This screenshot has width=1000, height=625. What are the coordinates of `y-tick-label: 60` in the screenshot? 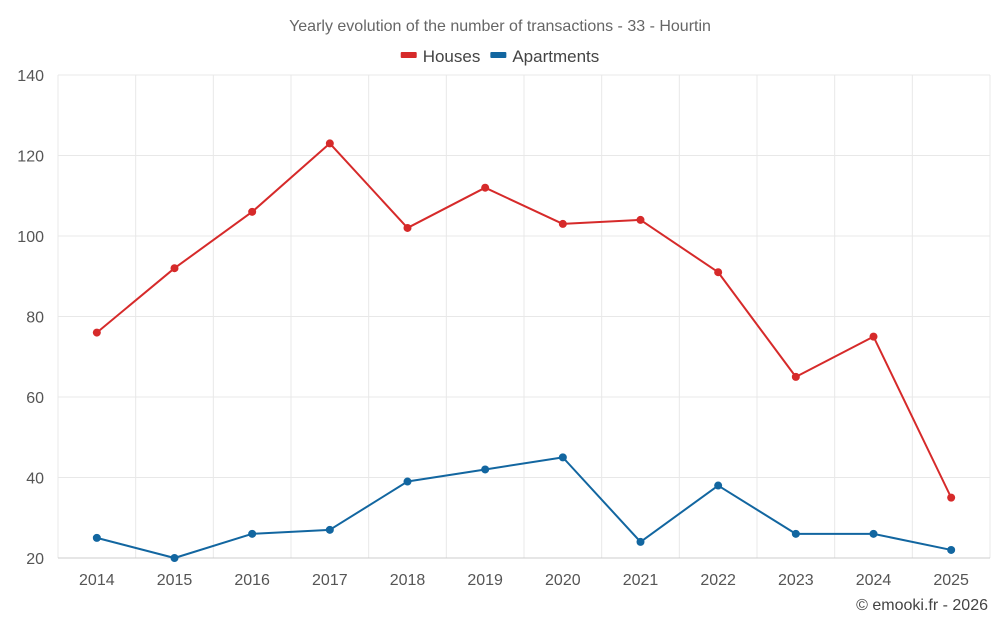 It's located at (35, 398).